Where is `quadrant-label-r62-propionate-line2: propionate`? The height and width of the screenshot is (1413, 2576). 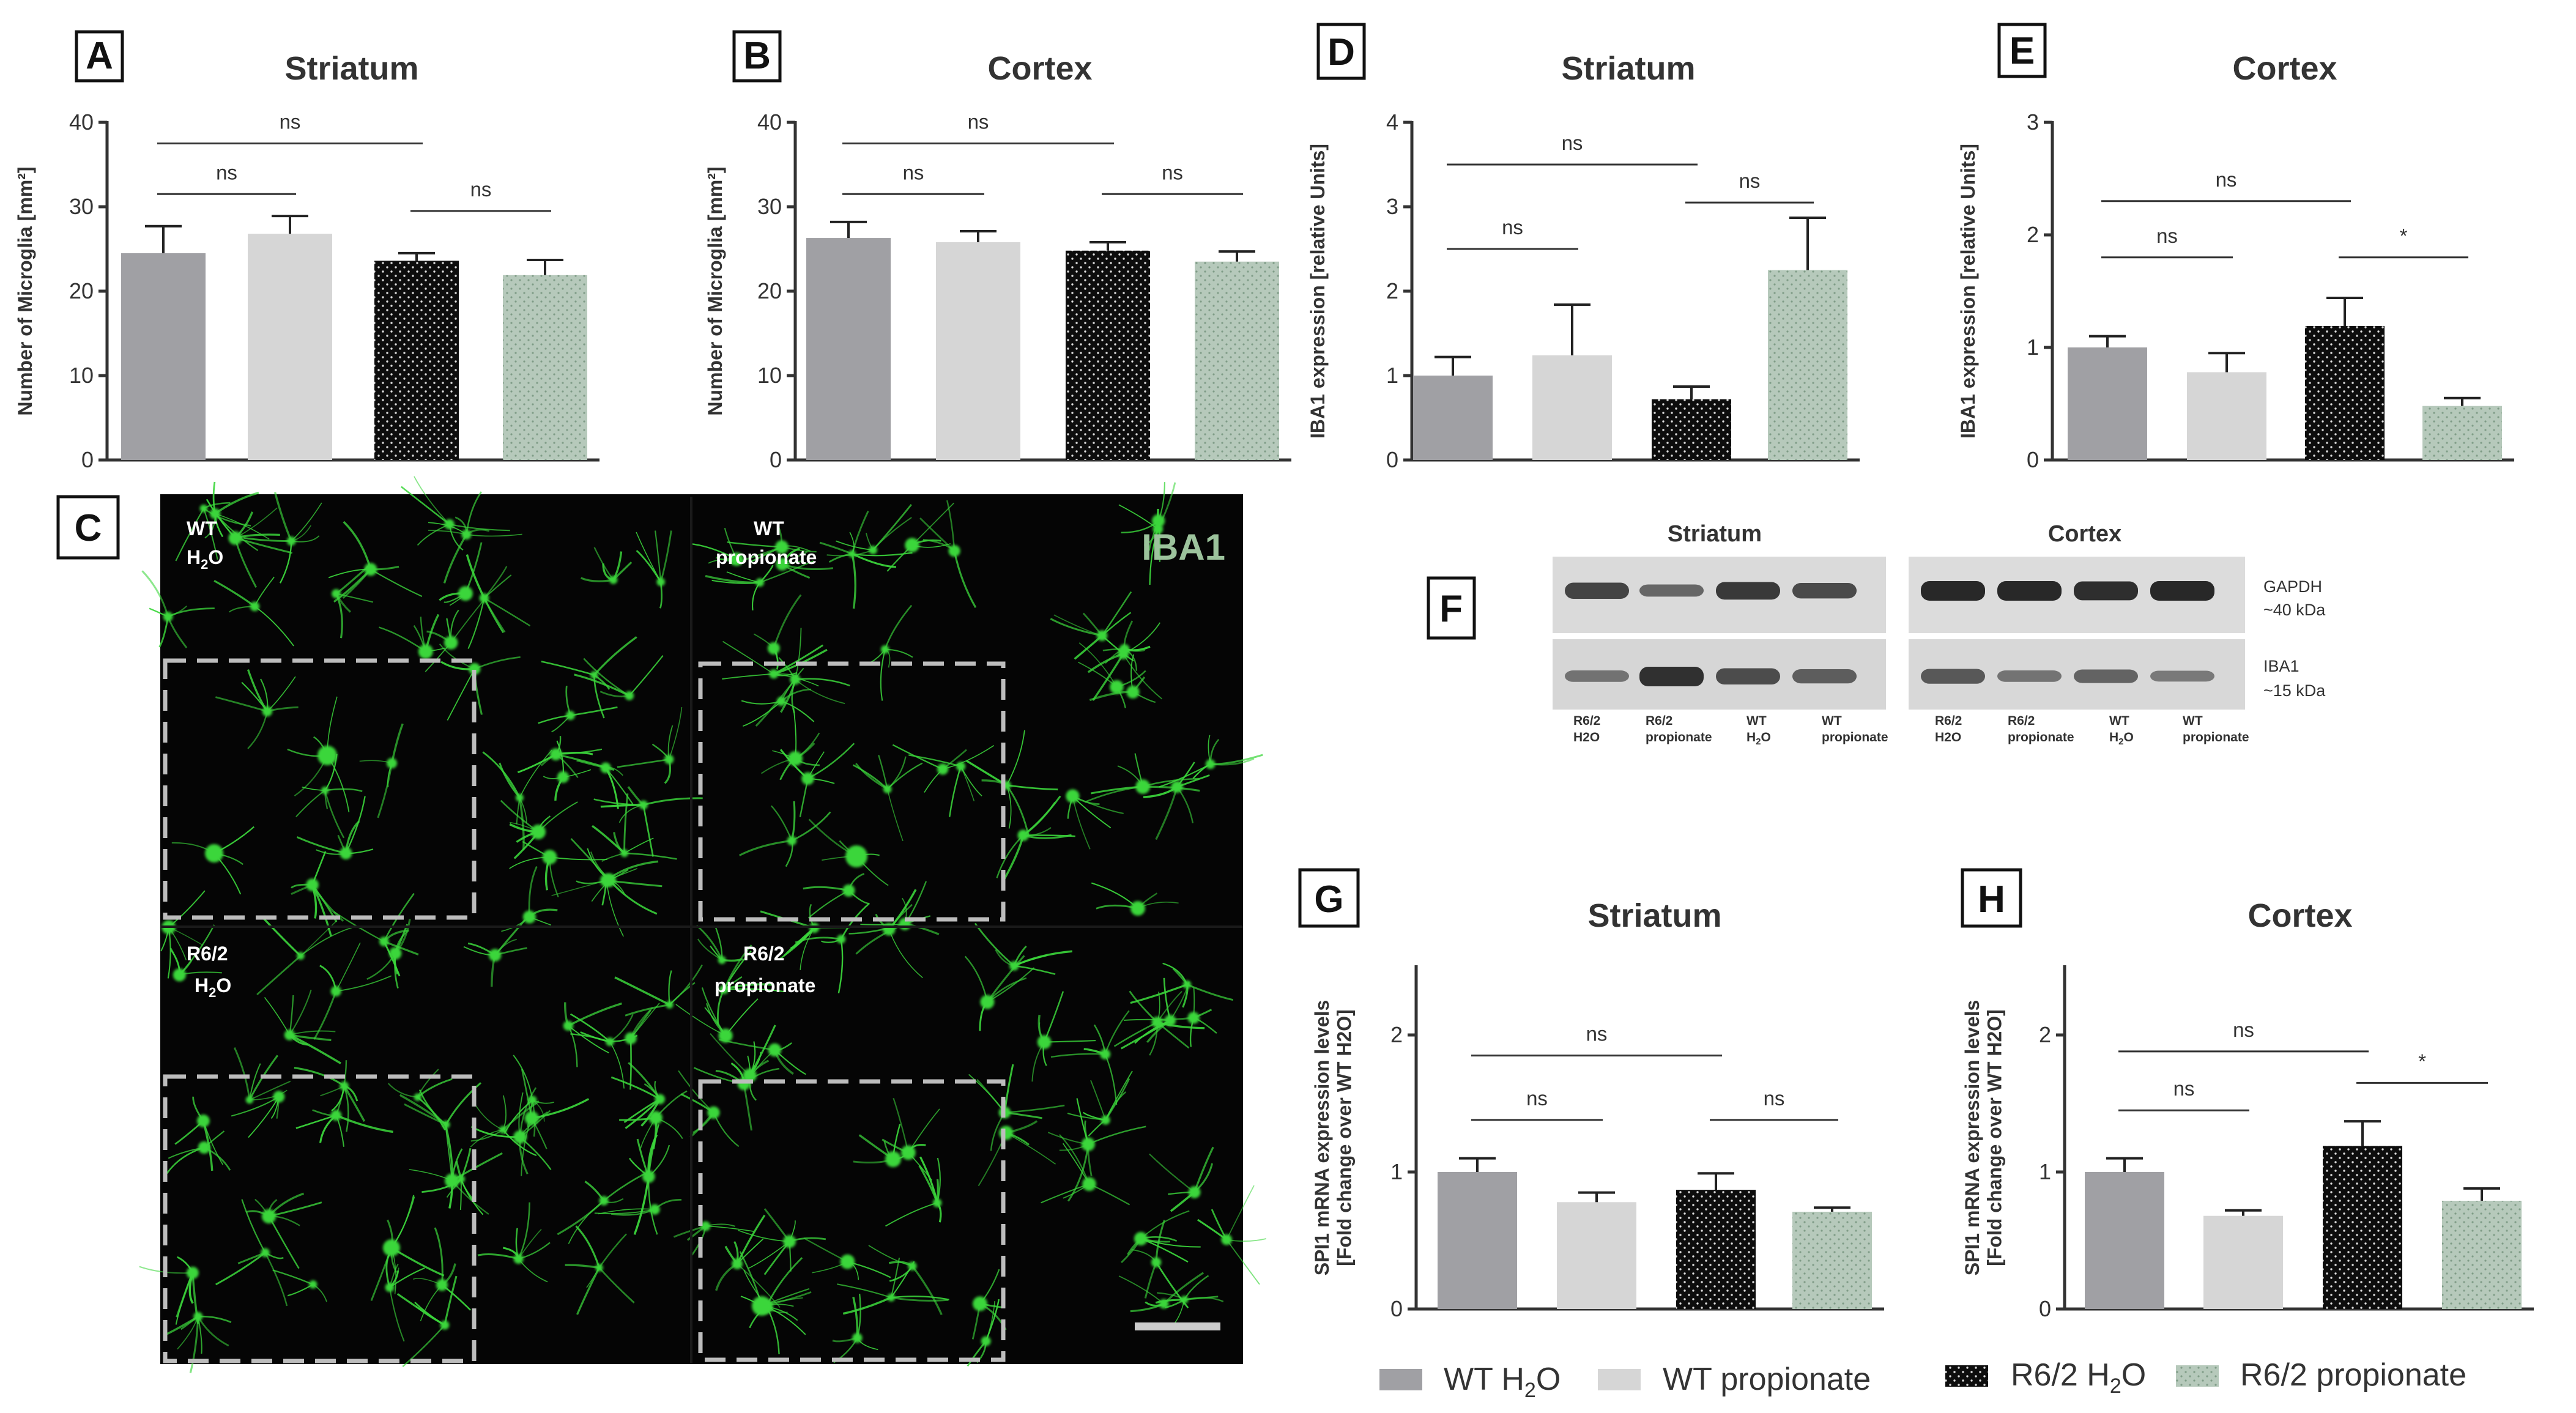 quadrant-label-r62-propionate-line2: propionate is located at coordinates (765, 985).